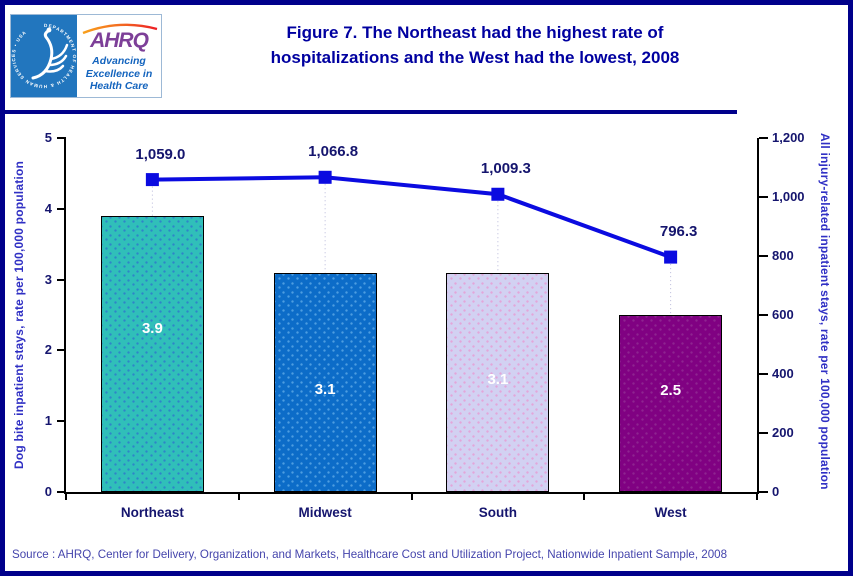 The height and width of the screenshot is (576, 853). Describe the element at coordinates (670, 512) in the screenshot. I see `category-label: West` at that location.